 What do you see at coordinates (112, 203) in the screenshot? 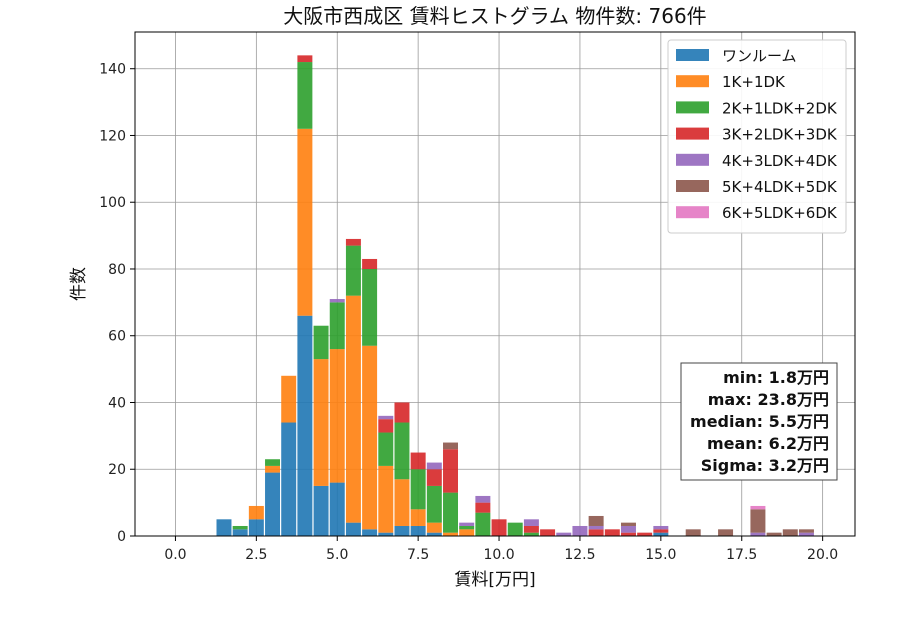
I see `y-tick-label: 100` at bounding box center [112, 203].